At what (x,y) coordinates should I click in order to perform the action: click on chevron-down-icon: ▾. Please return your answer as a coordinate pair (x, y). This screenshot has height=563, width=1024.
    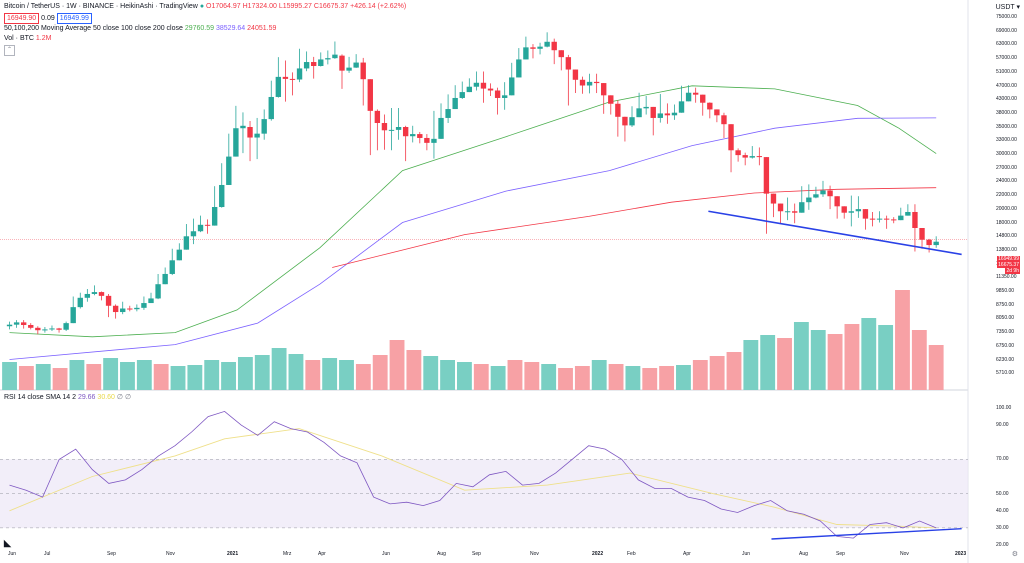
    Looking at the image, I should click on (1017, 7).